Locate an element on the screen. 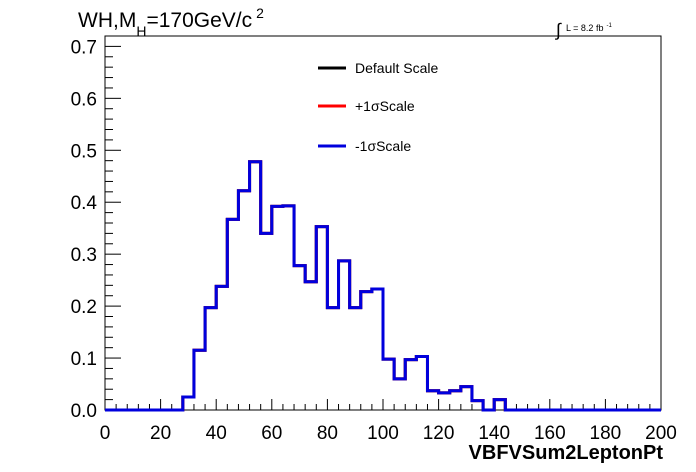  lumi-label: L = 8.2 fb -1 is located at coordinates (589, 28).